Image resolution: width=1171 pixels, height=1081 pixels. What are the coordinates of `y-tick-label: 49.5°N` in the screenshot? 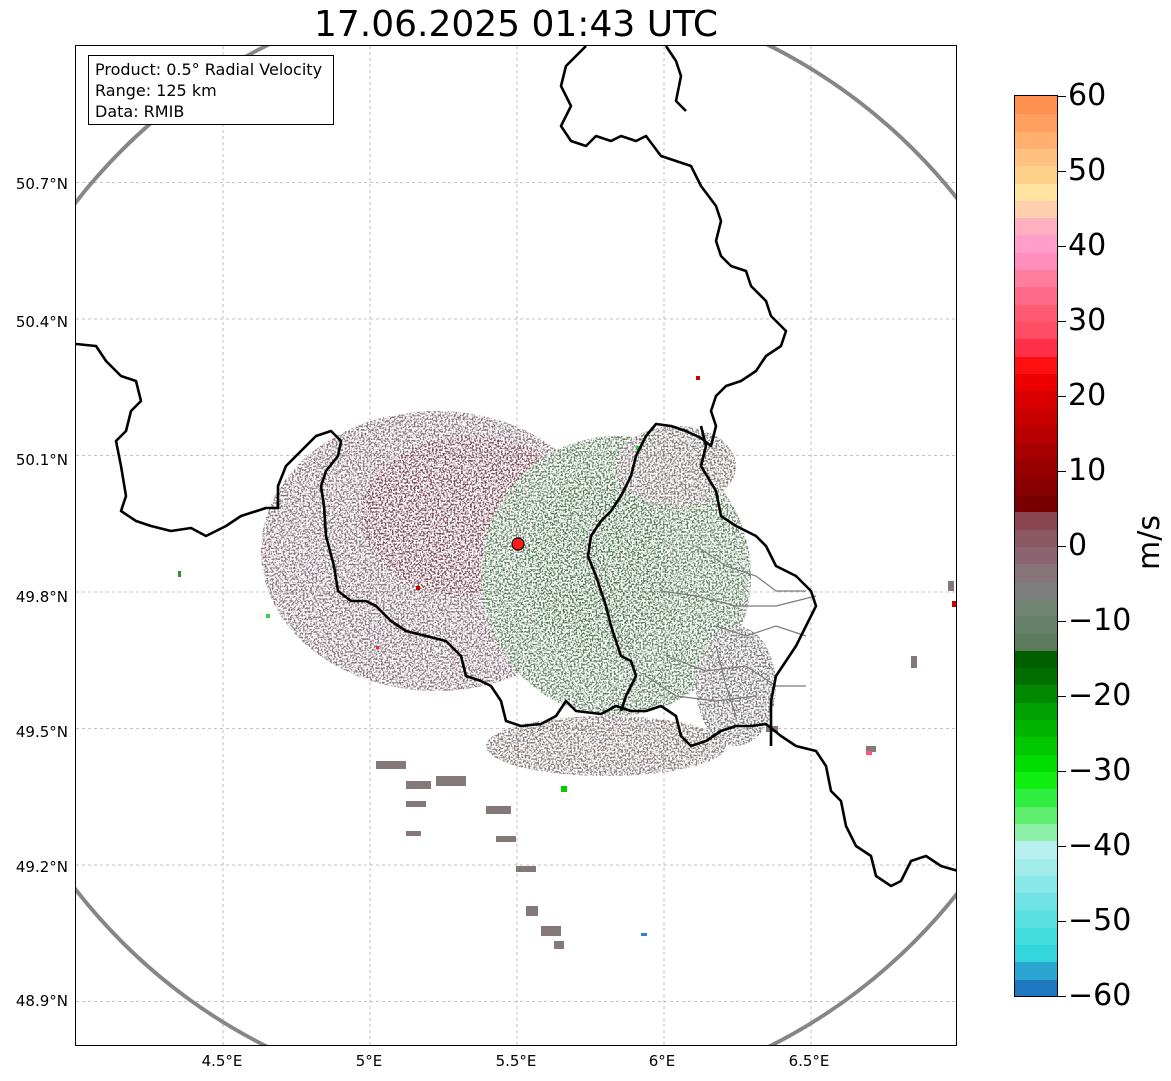 It's located at (41, 732).